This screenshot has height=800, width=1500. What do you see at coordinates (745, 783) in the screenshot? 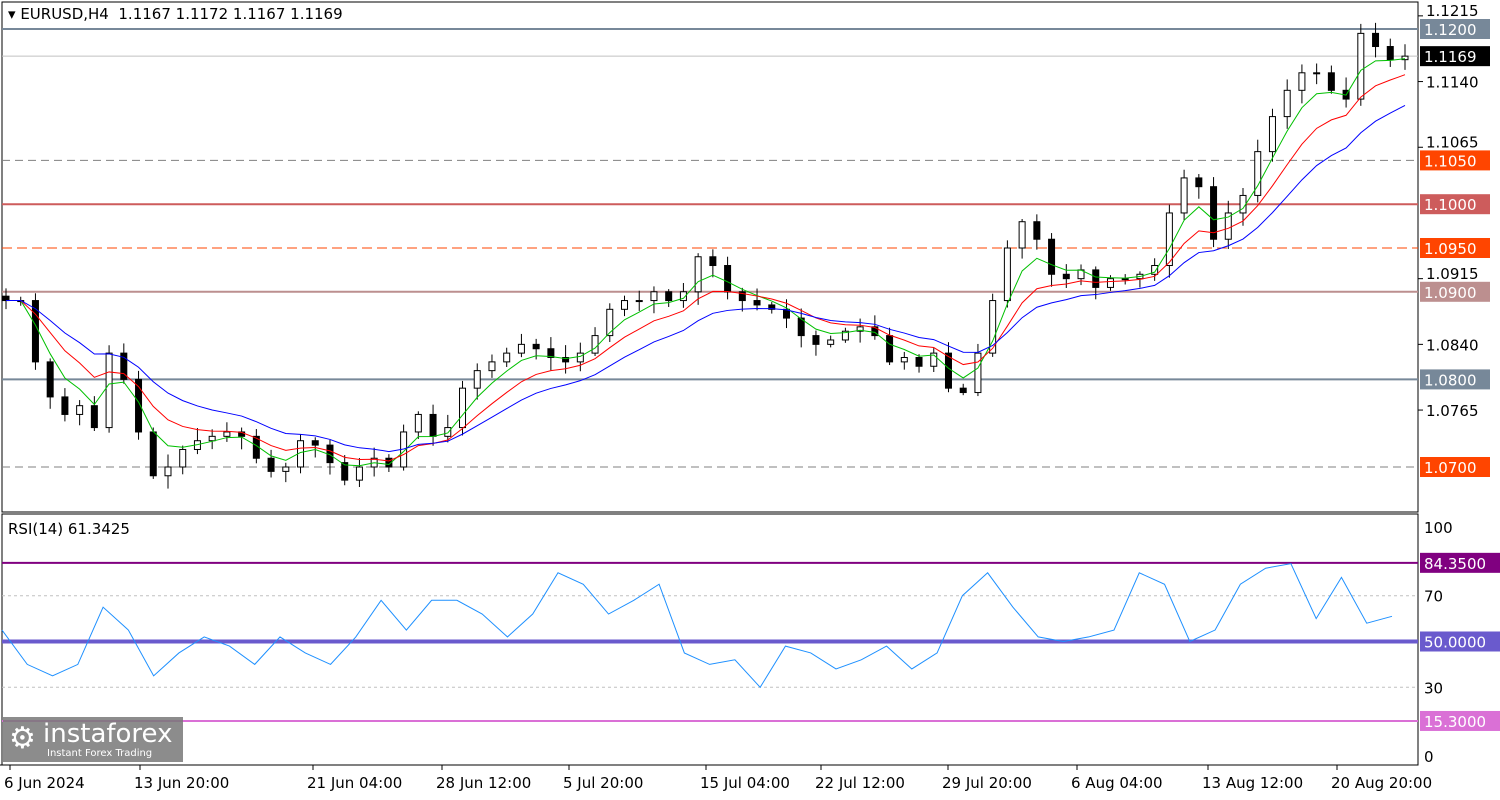
I see `time-tick-label: 15 Jul 04:00` at bounding box center [745, 783].